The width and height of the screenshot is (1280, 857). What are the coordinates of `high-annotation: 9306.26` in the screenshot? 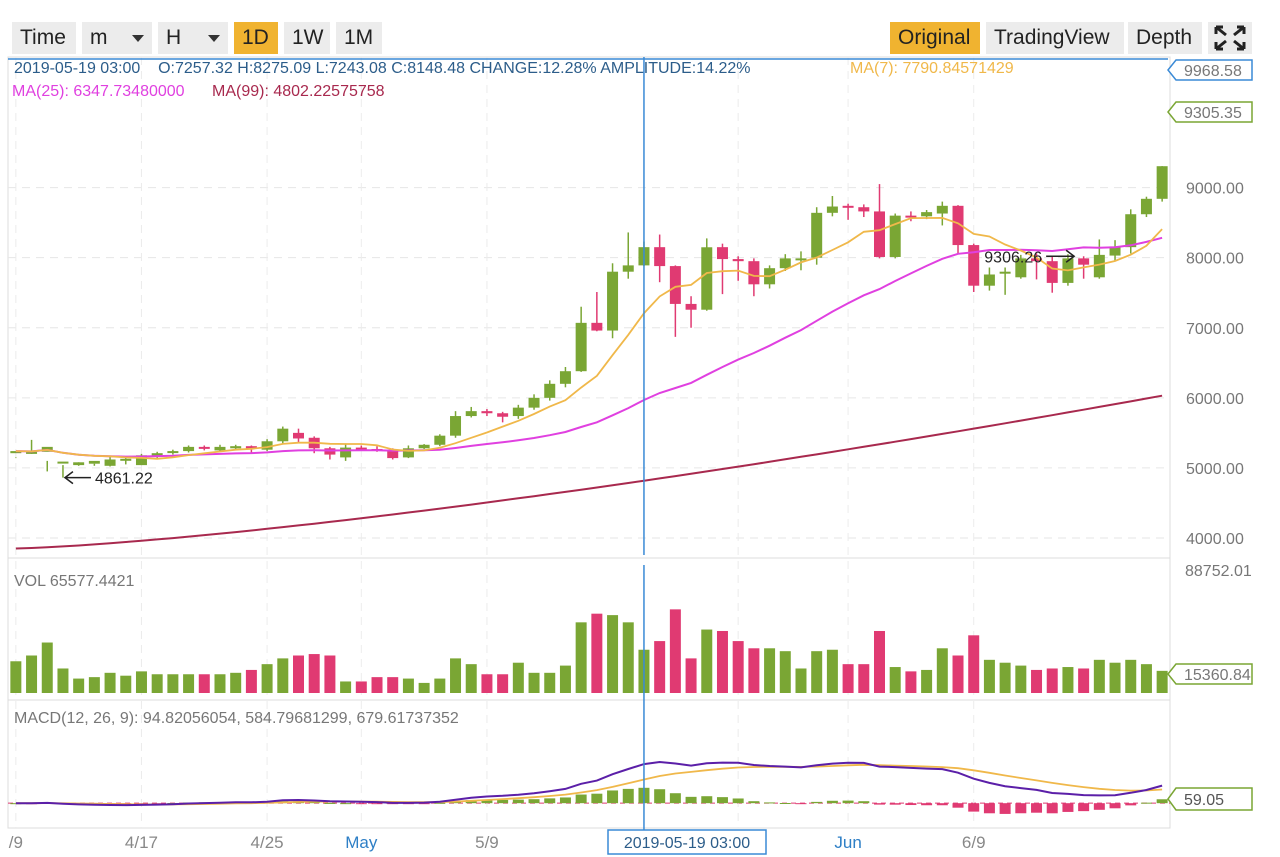 It's located at (1030, 257).